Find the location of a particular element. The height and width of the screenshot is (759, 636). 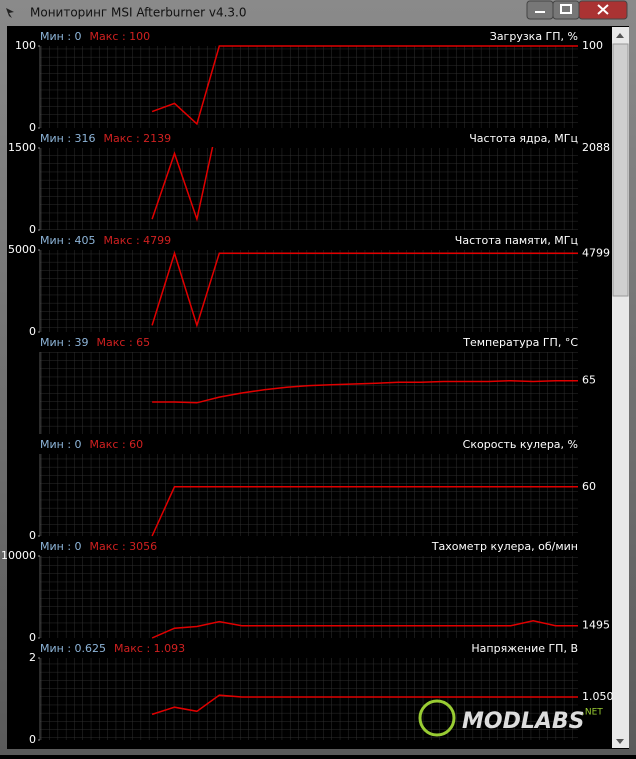

watermark-suffix: .NET is located at coordinates (592, 713).